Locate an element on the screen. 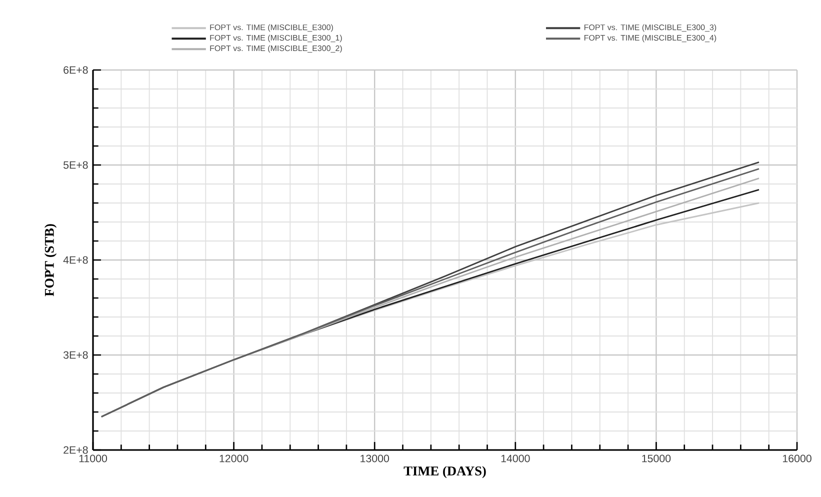  y-tick-label: 6E+8 is located at coordinates (76, 70).